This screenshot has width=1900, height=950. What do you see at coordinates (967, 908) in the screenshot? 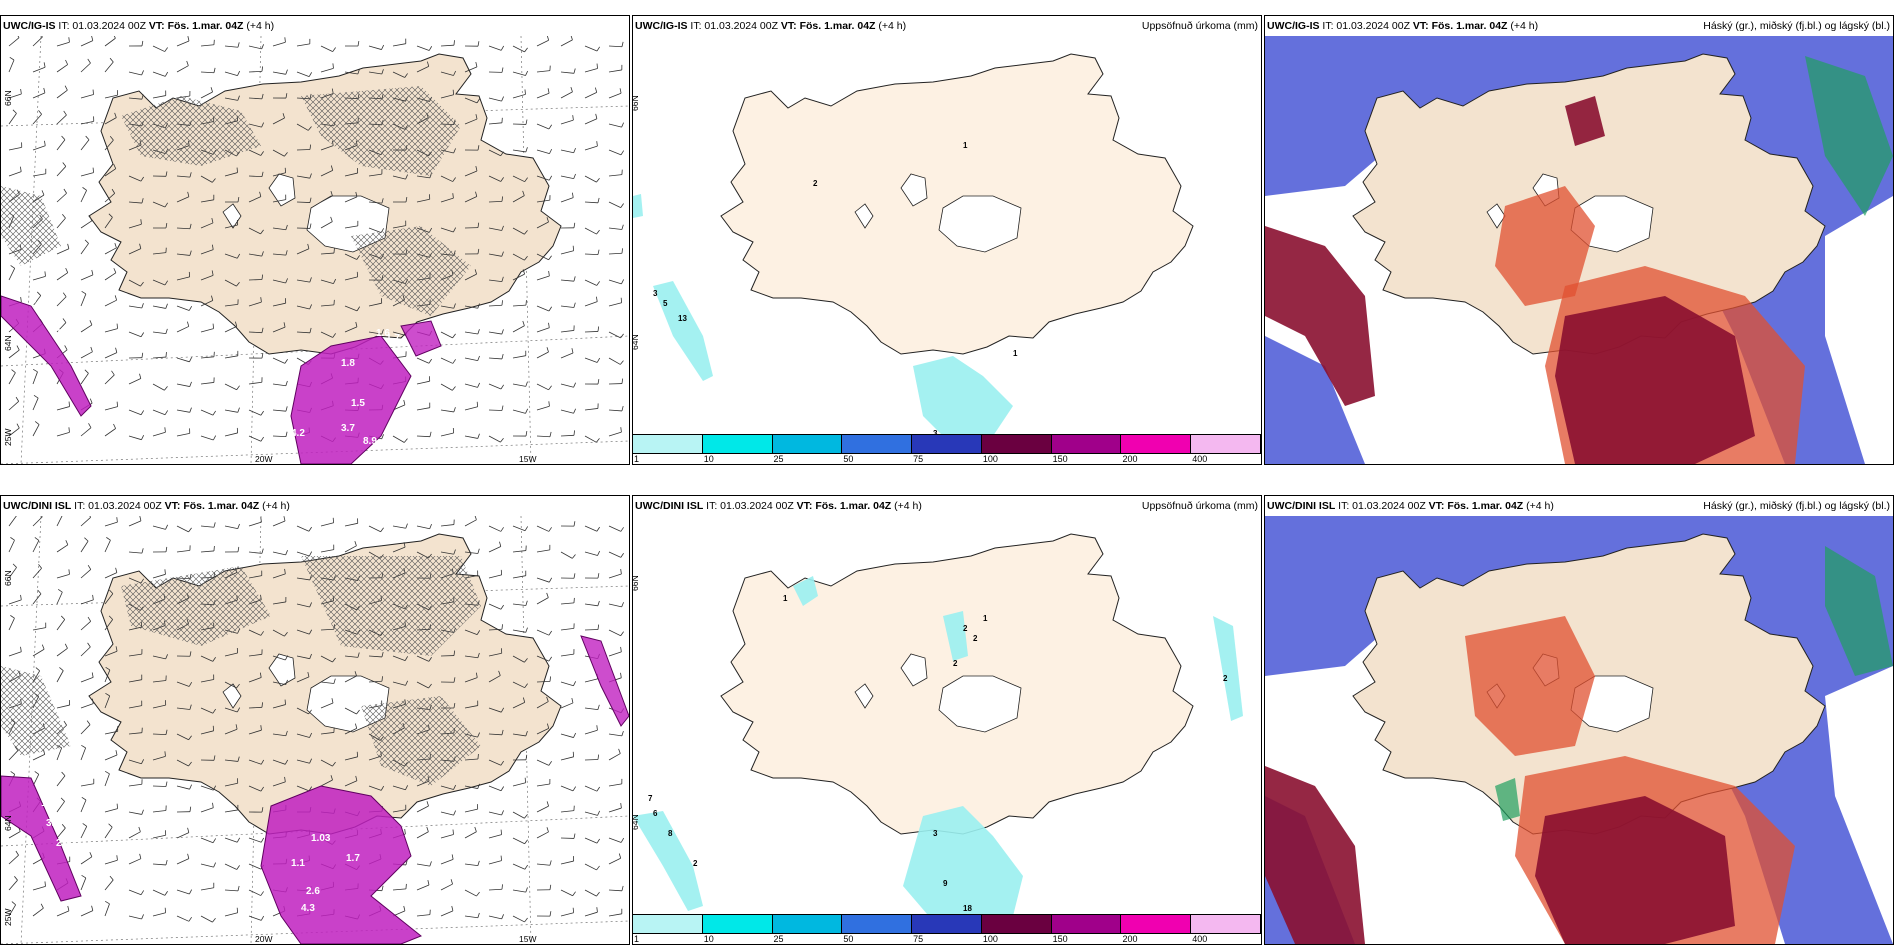
I see `value-label: 18` at bounding box center [967, 908].